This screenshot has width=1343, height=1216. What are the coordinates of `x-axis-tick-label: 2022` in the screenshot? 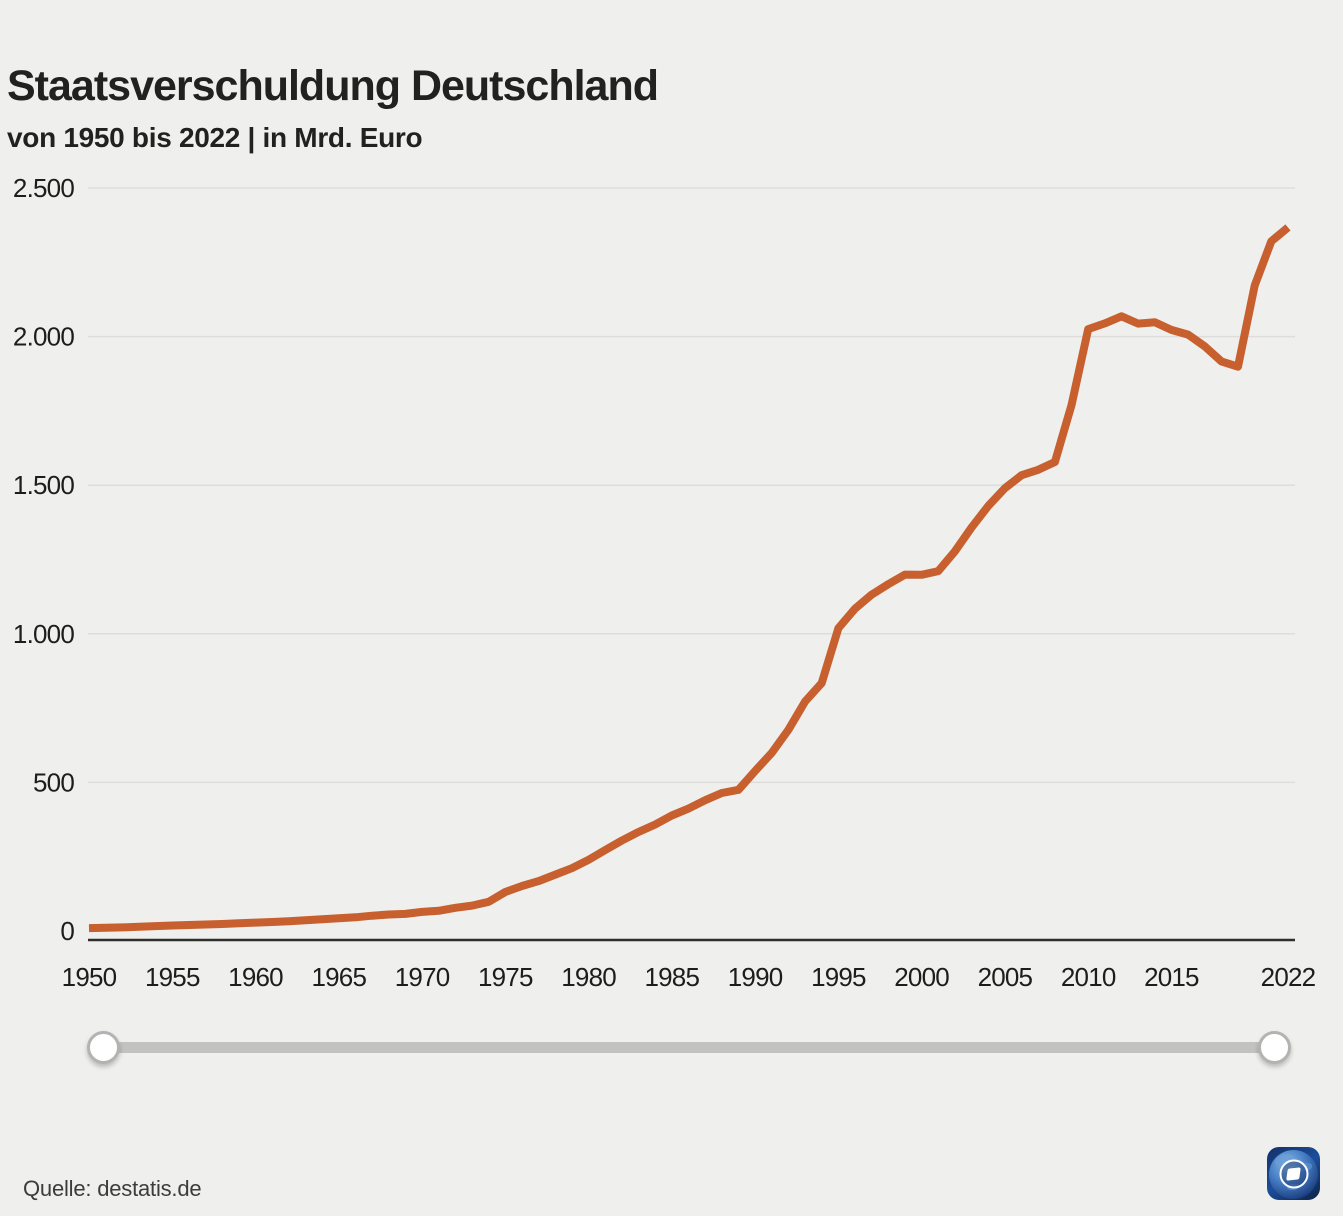 It's located at (1288, 977).